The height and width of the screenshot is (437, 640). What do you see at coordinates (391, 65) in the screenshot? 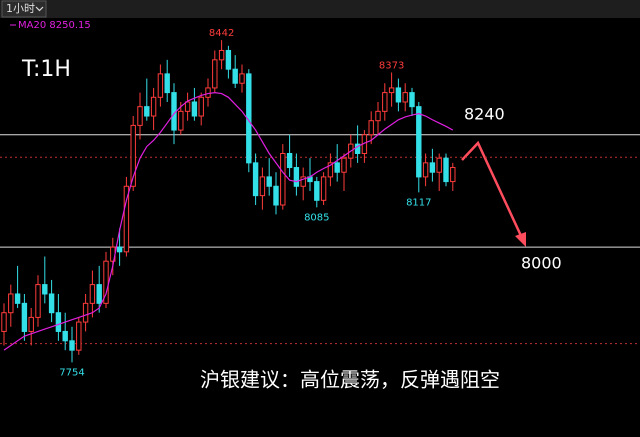
I see `extreme-label: 8373` at bounding box center [391, 65].